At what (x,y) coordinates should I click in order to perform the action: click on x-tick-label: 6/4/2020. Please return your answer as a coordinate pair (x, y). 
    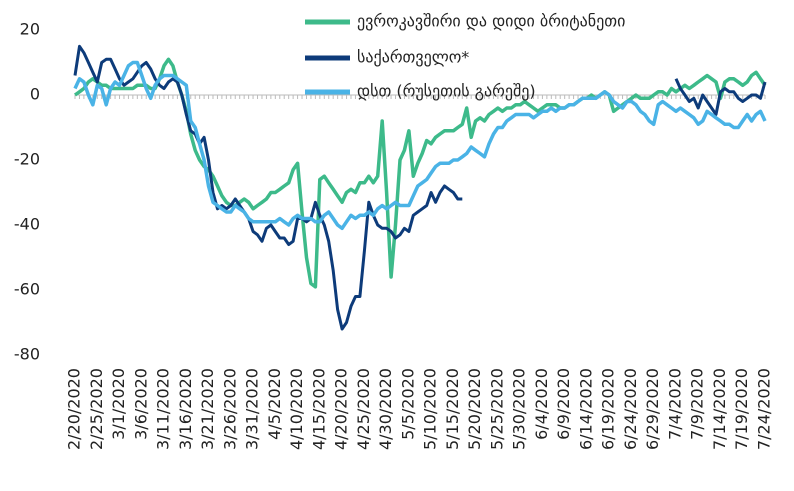
    Looking at the image, I should click on (541, 404).